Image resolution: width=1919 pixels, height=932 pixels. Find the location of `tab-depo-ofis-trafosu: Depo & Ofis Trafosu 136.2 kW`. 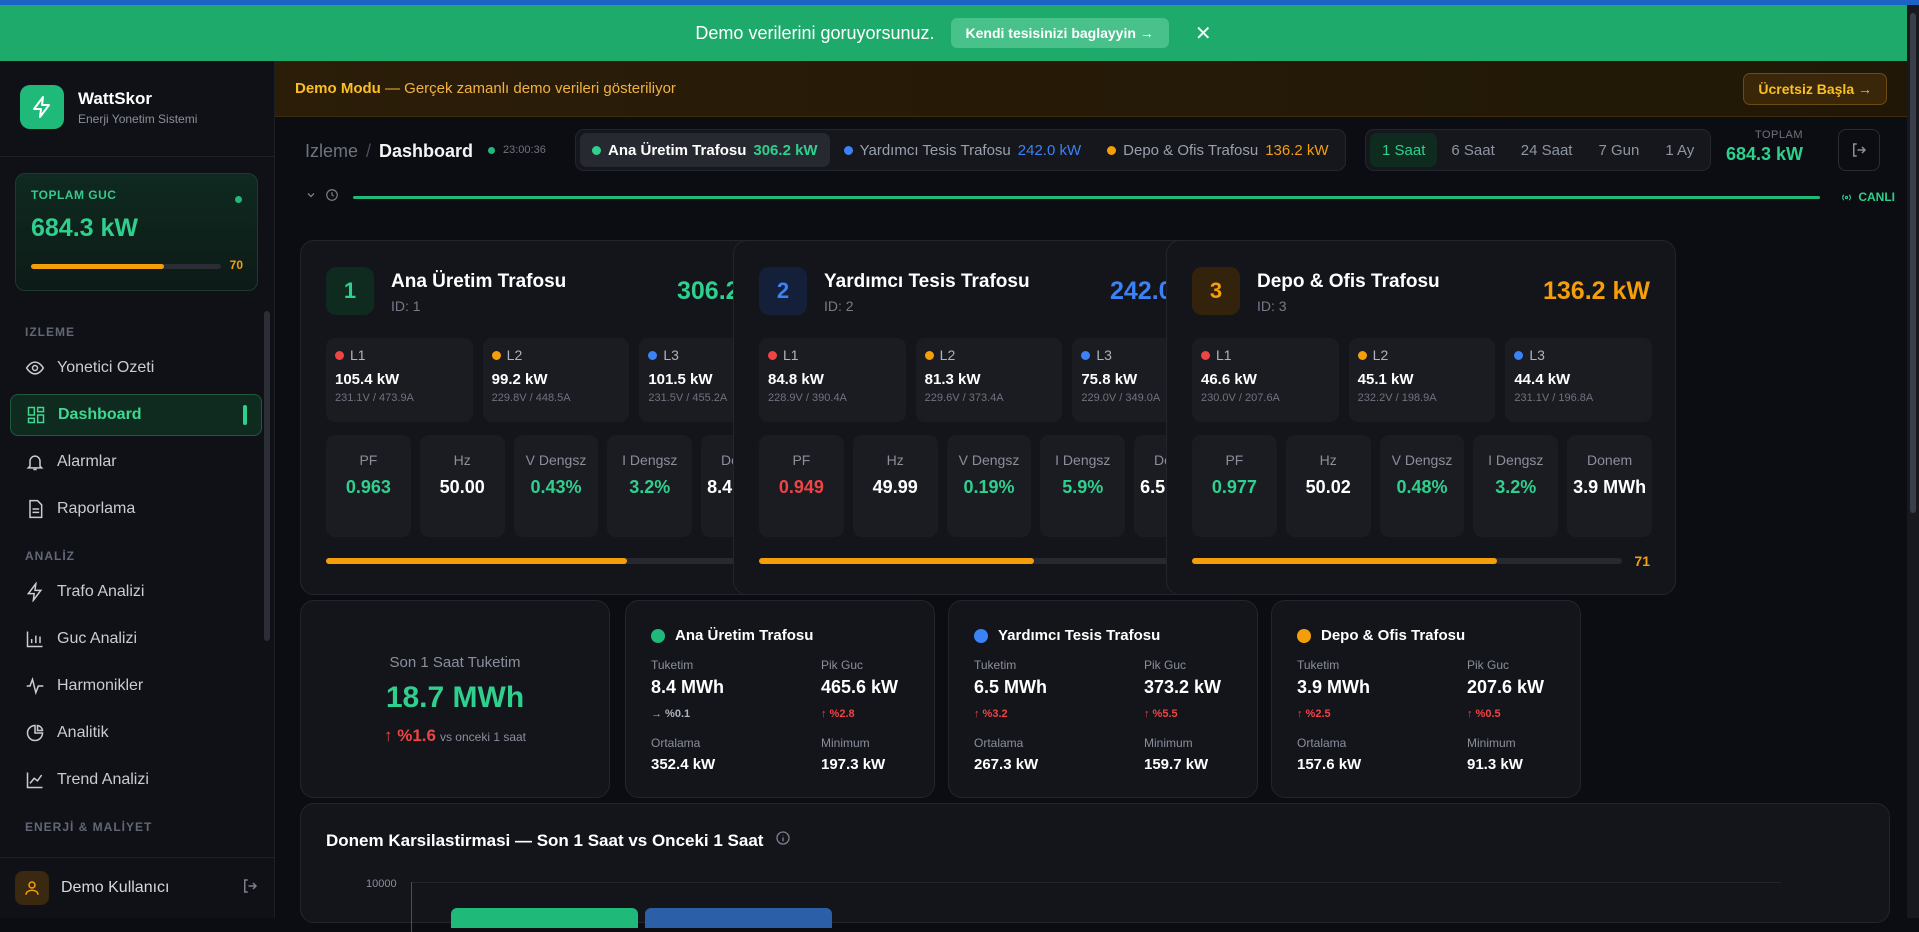

tab-depo-ofis-trafosu: Depo & Ofis Trafosu 136.2 kW is located at coordinates (1217, 150).